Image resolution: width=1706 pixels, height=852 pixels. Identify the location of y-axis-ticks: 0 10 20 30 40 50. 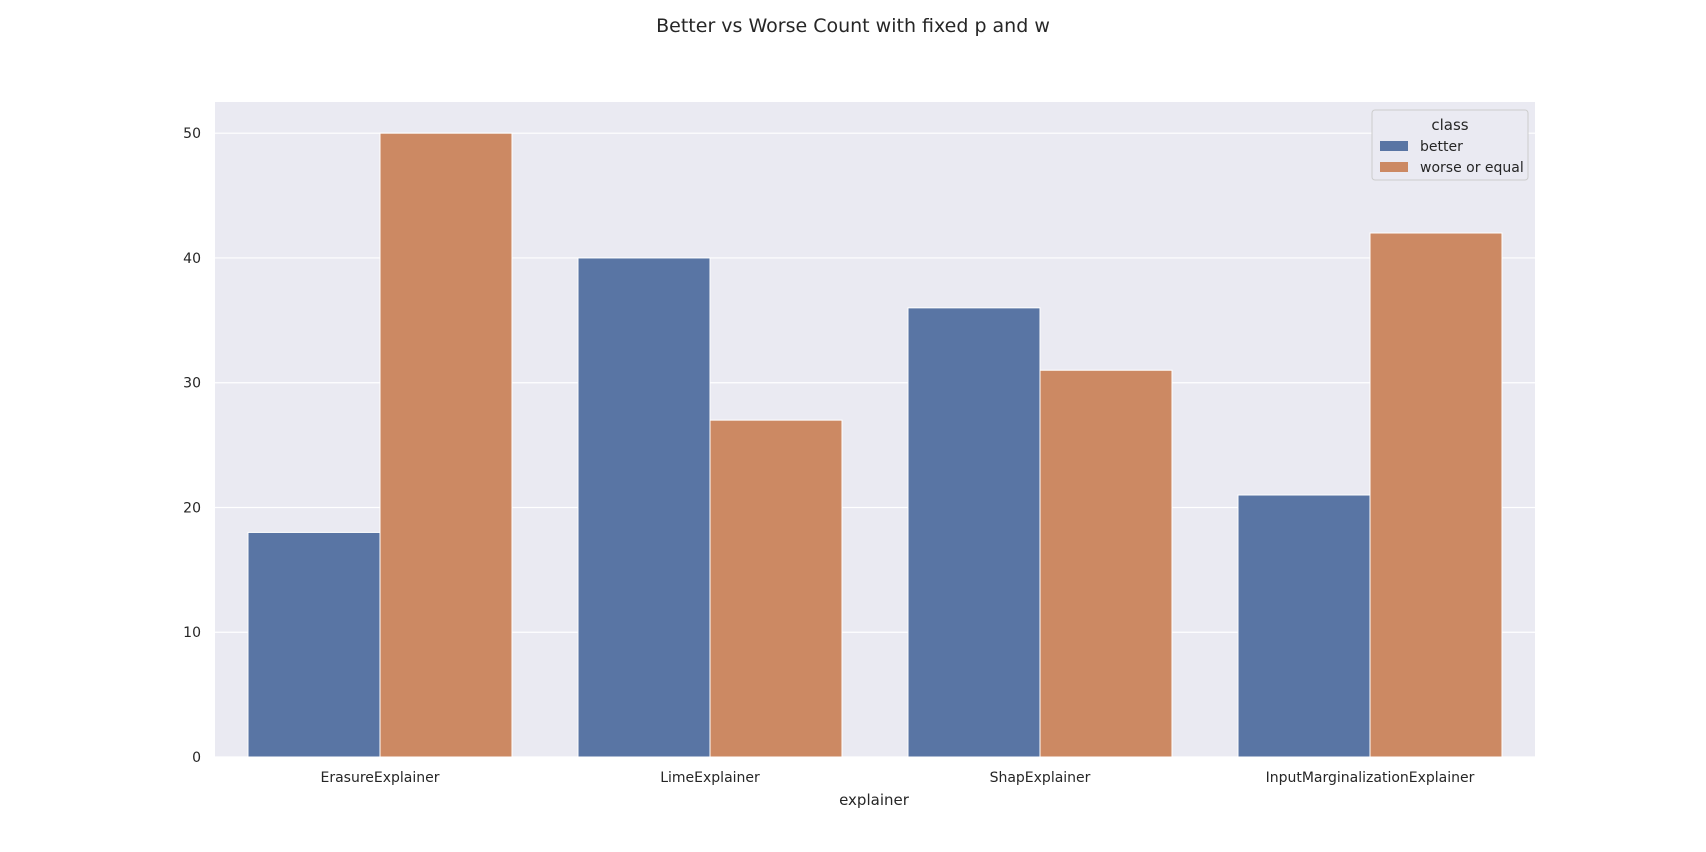
(192, 446).